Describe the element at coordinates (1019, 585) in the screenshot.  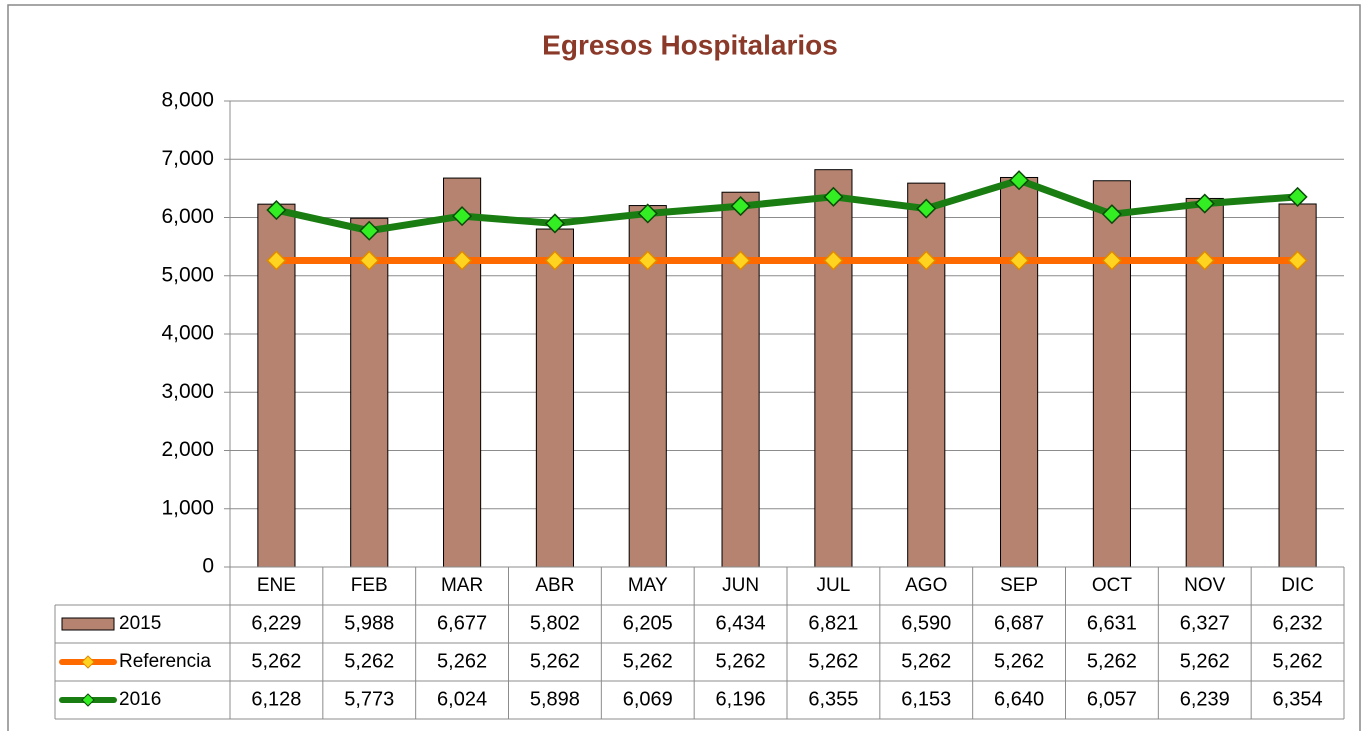
I see `x-tick-label: SEP` at that location.